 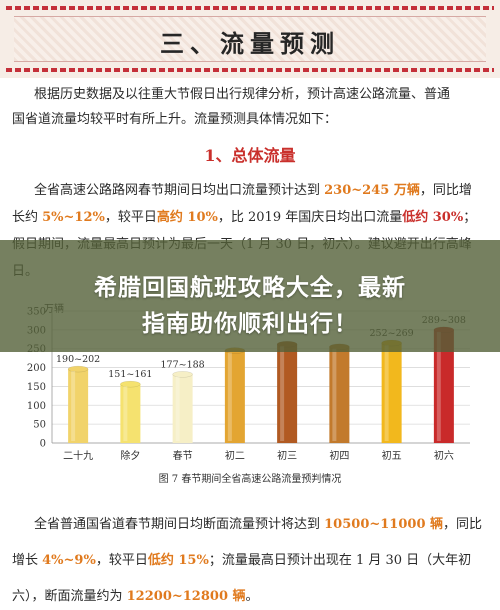 I want to click on banner-border-top, so click(x=250, y=8).